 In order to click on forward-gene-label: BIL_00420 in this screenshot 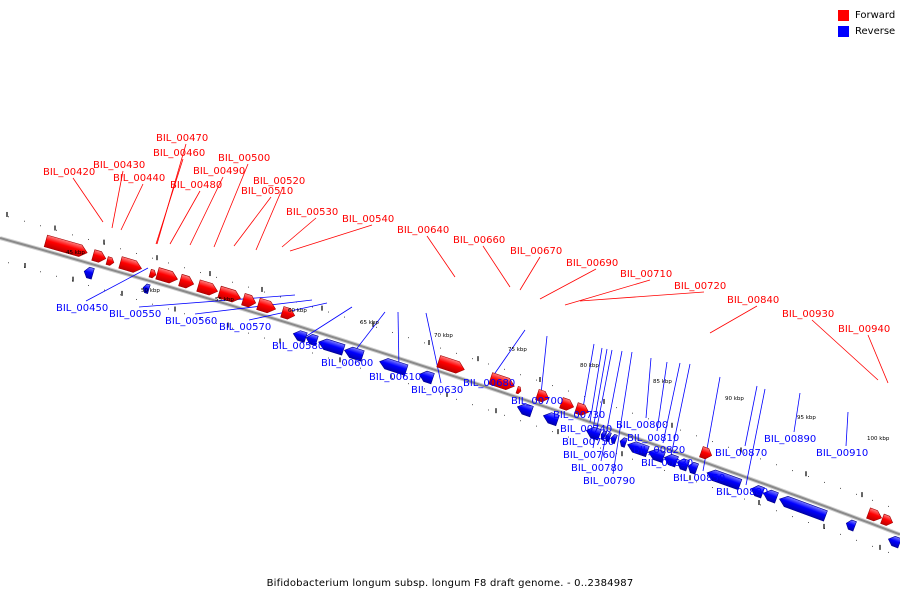, I will do `click(69, 172)`.